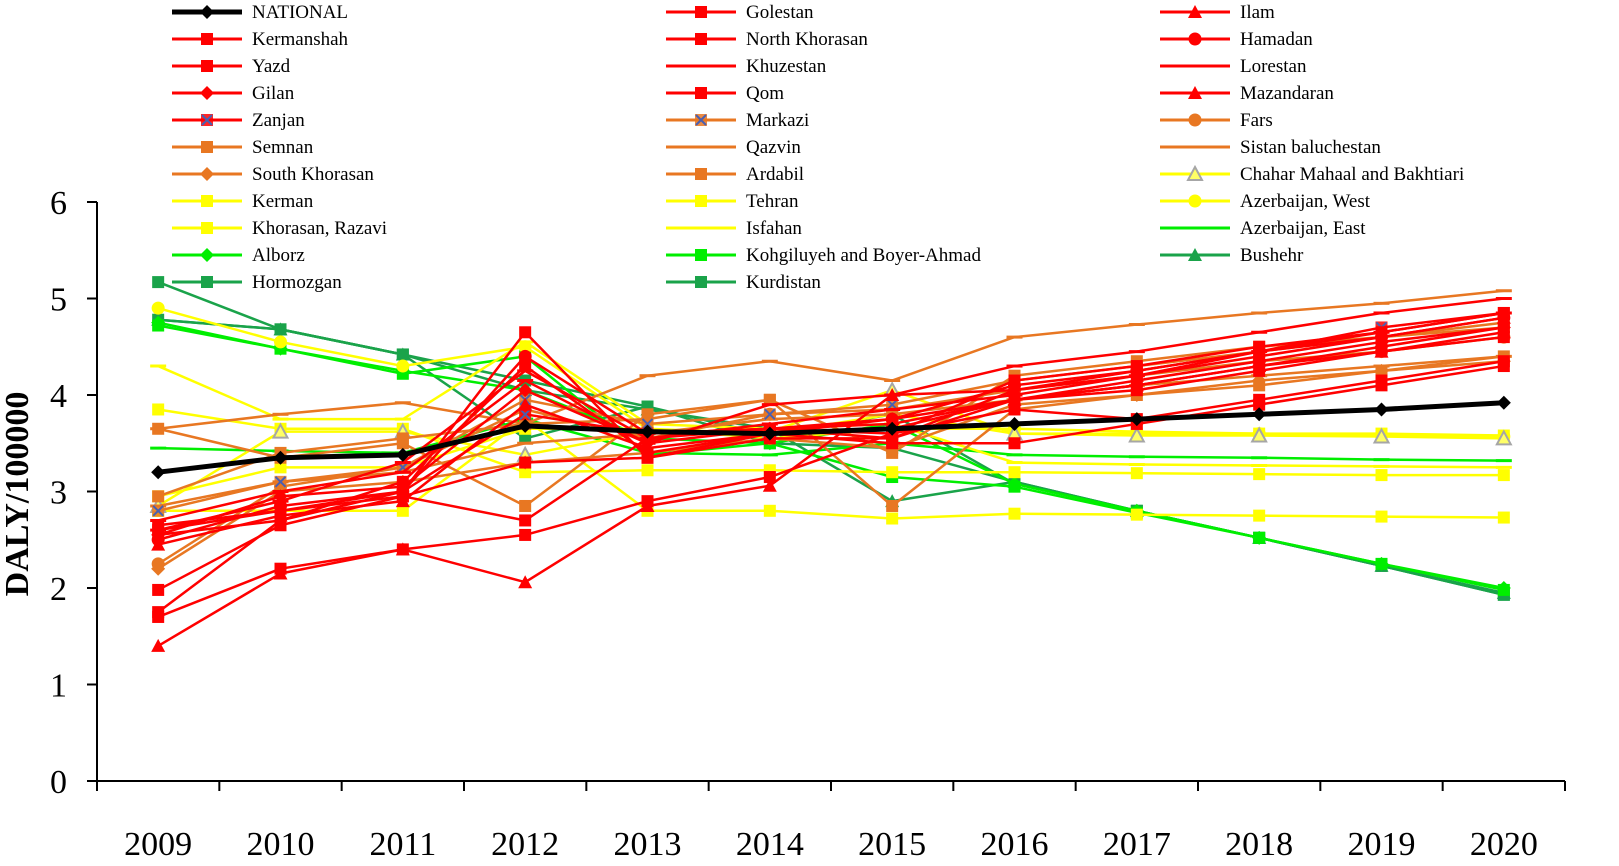 The image size is (1619, 866). What do you see at coordinates (892, 844) in the screenshot?
I see `x-tick-label: 2015` at bounding box center [892, 844].